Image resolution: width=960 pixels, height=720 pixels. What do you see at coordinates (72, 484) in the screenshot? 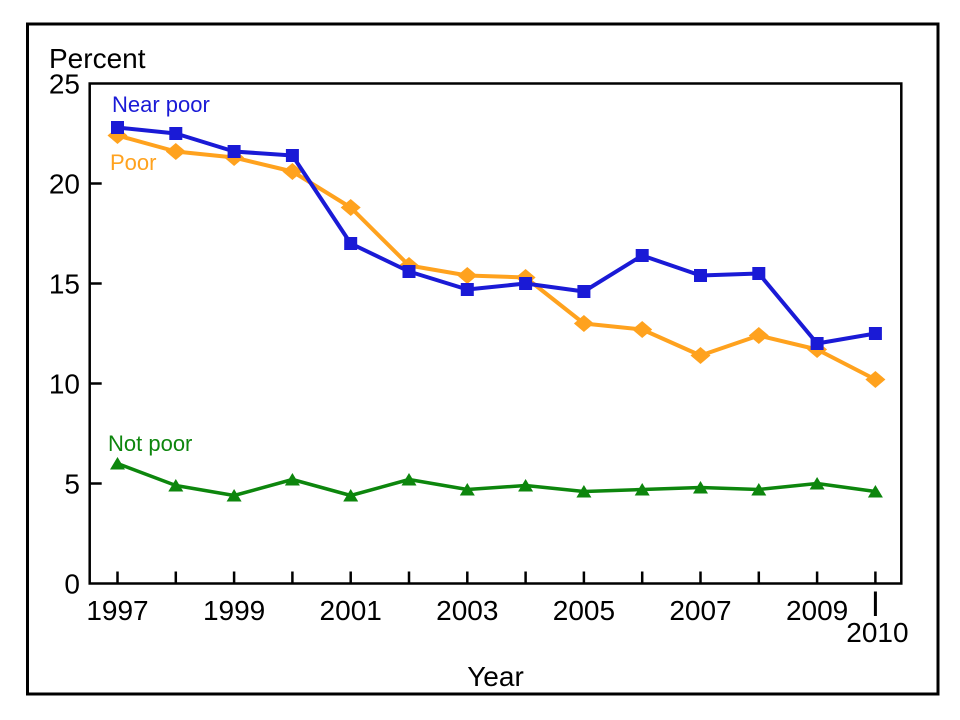
I see `y-tick-label: 5` at bounding box center [72, 484].